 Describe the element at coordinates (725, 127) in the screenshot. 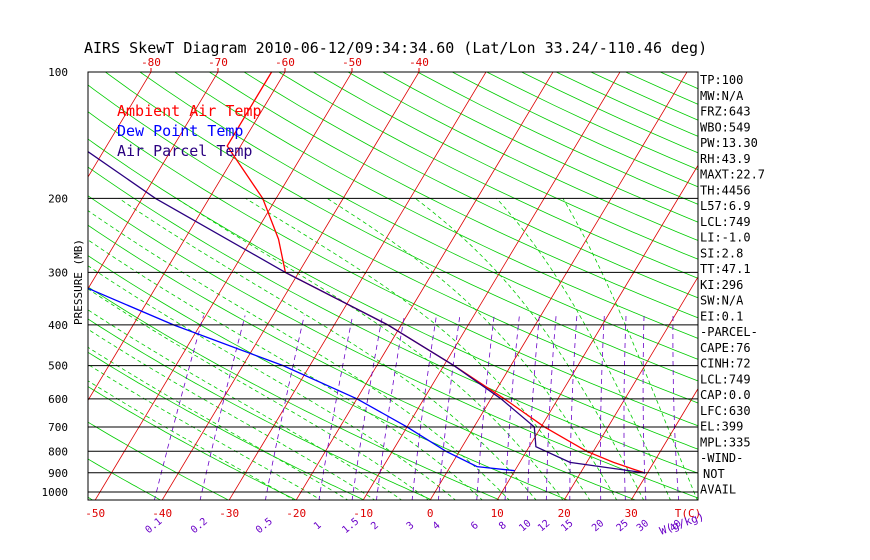

I see `sounding-index: WBO:549` at that location.